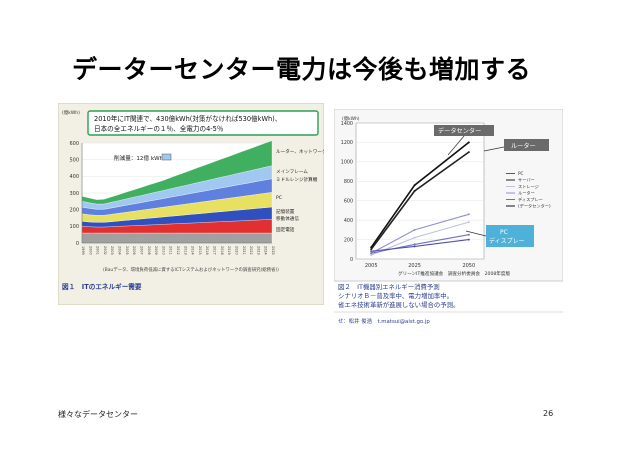 The width and height of the screenshot is (638, 451). What do you see at coordinates (420, 191) in the screenshot?
I see `figure2-plot-bg` at bounding box center [420, 191].